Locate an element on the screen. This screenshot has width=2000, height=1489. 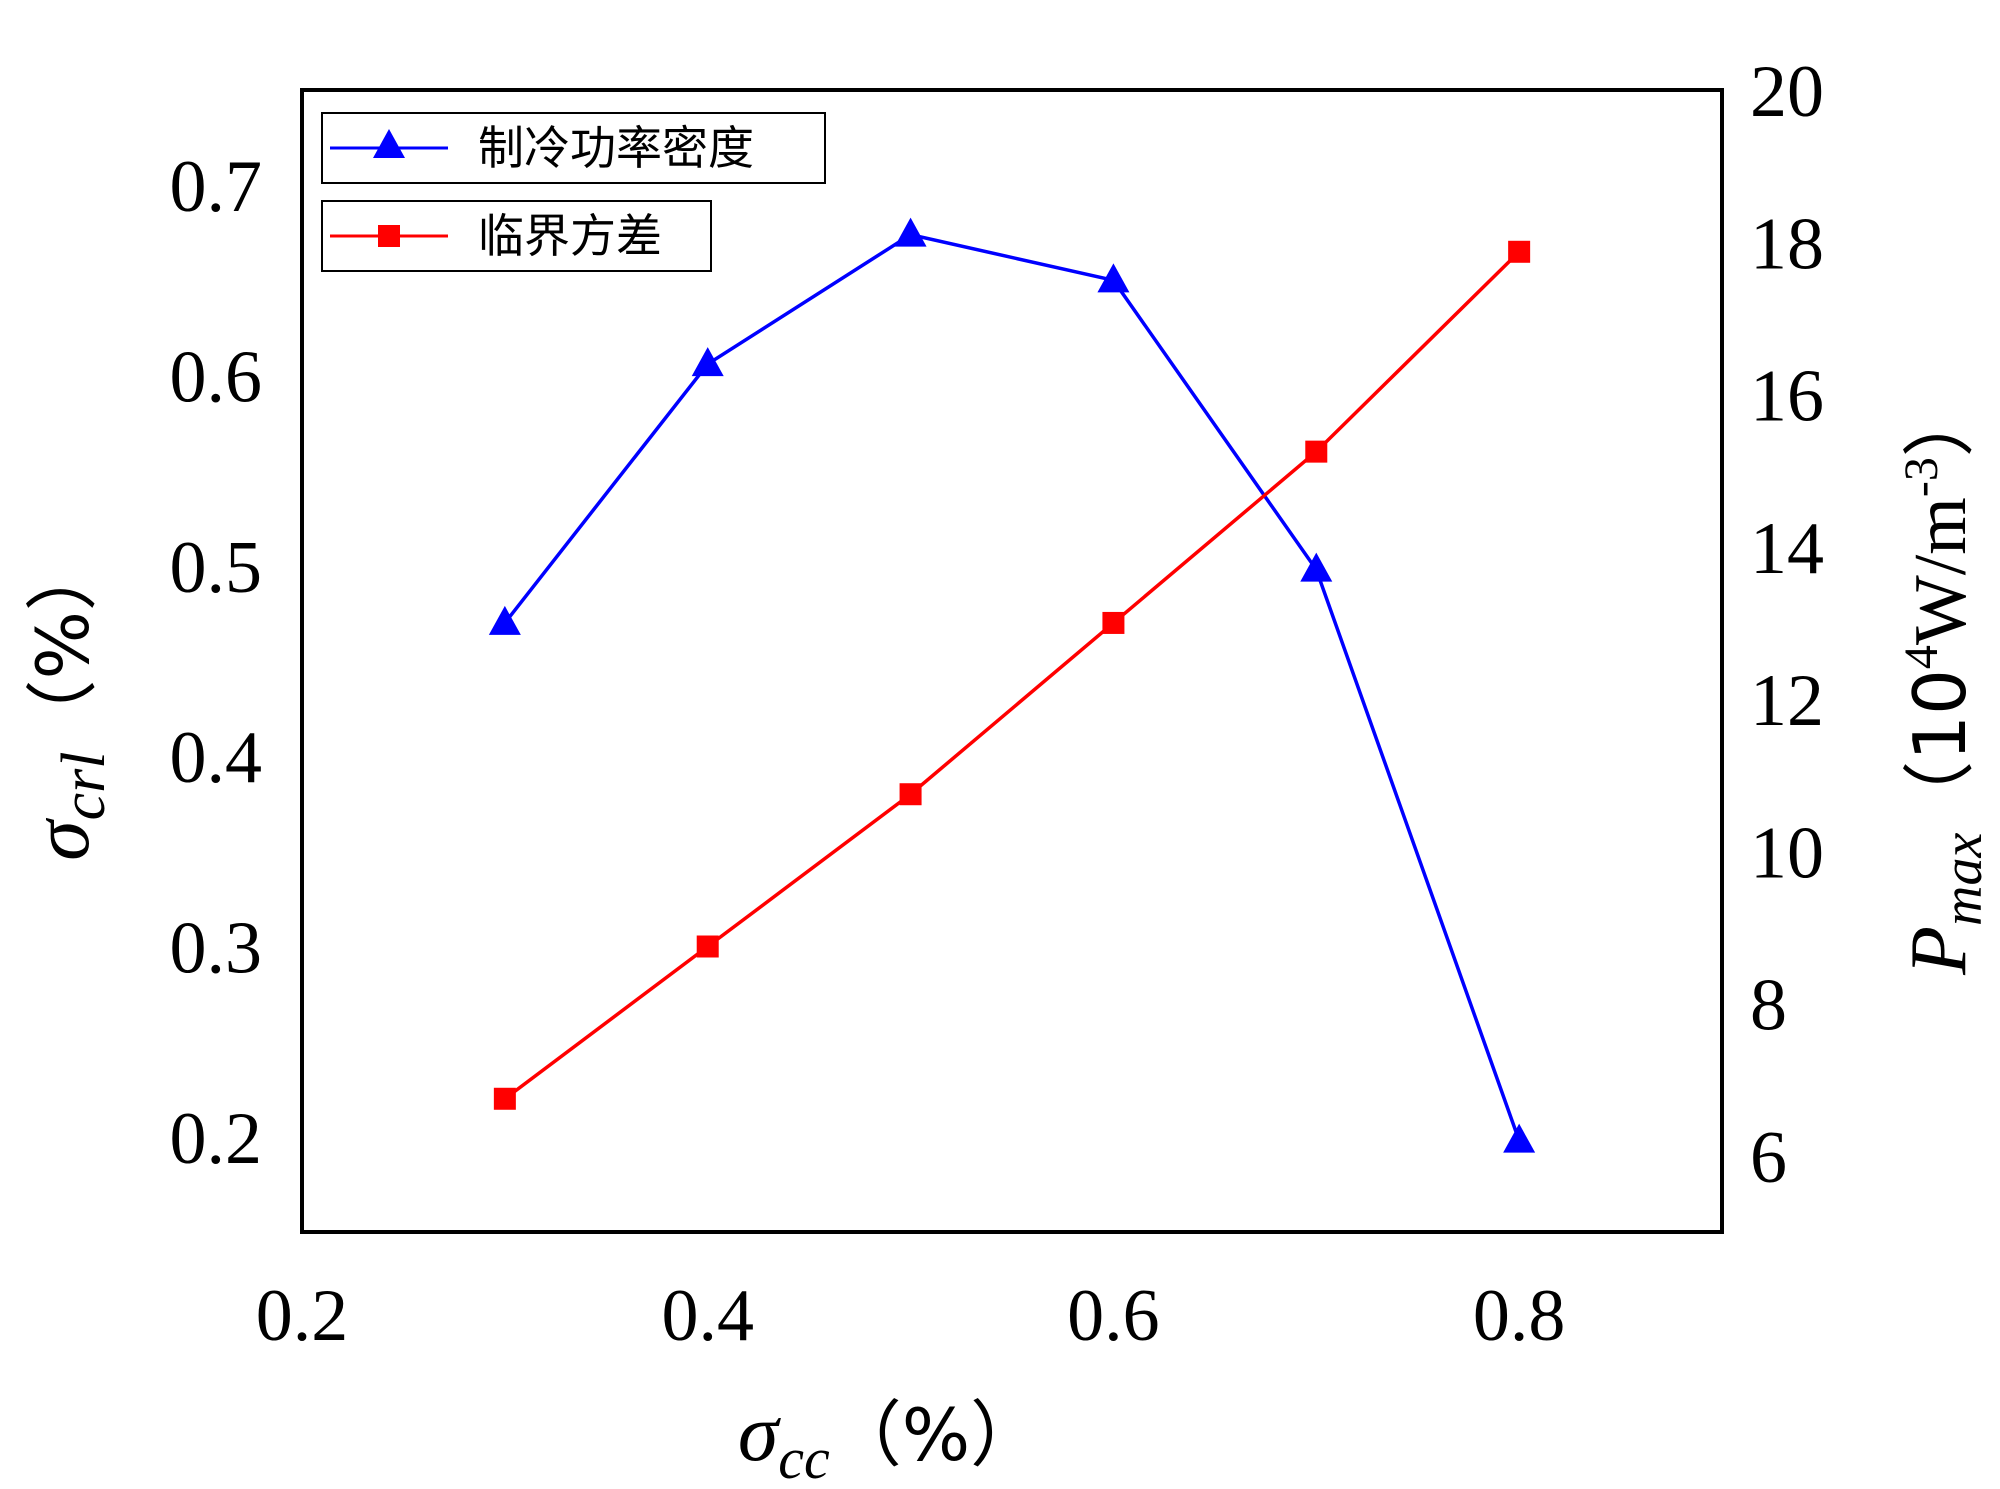
x-tick-label: 0.6 is located at coordinates (1113, 1316).